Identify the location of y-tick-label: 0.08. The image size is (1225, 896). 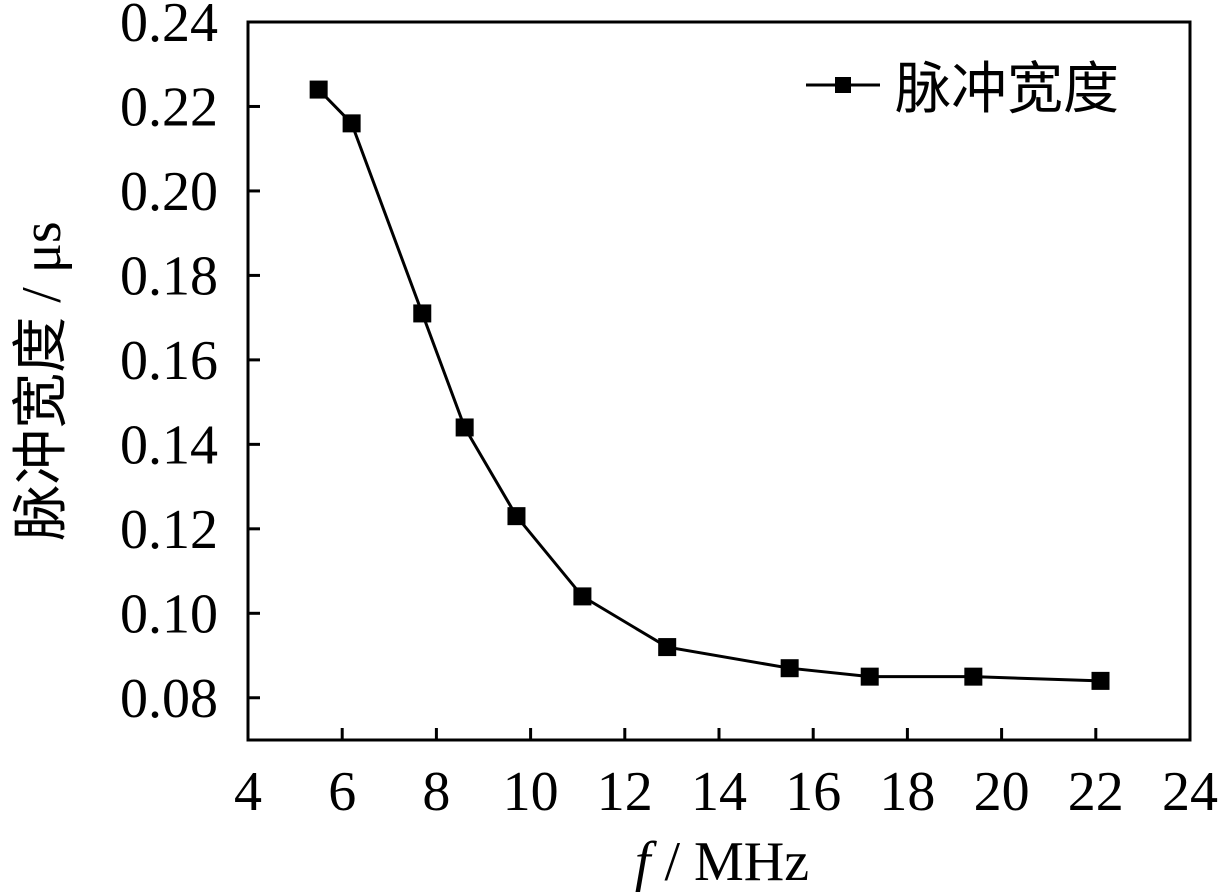
(169, 699).